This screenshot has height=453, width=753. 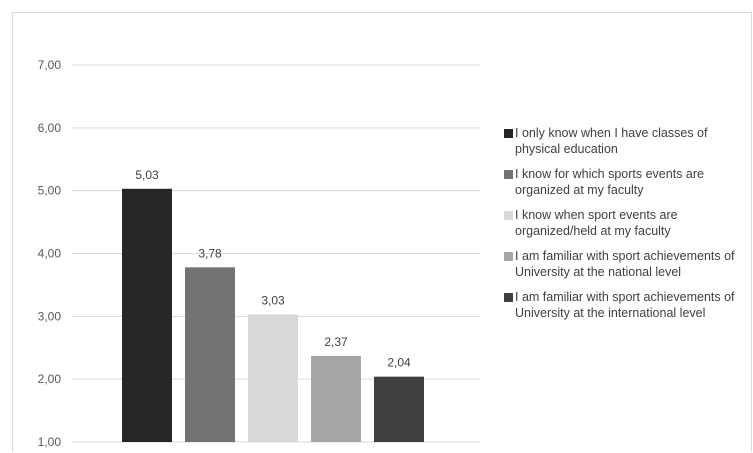 I want to click on bar-value-label: 3,78, so click(x=210, y=253).